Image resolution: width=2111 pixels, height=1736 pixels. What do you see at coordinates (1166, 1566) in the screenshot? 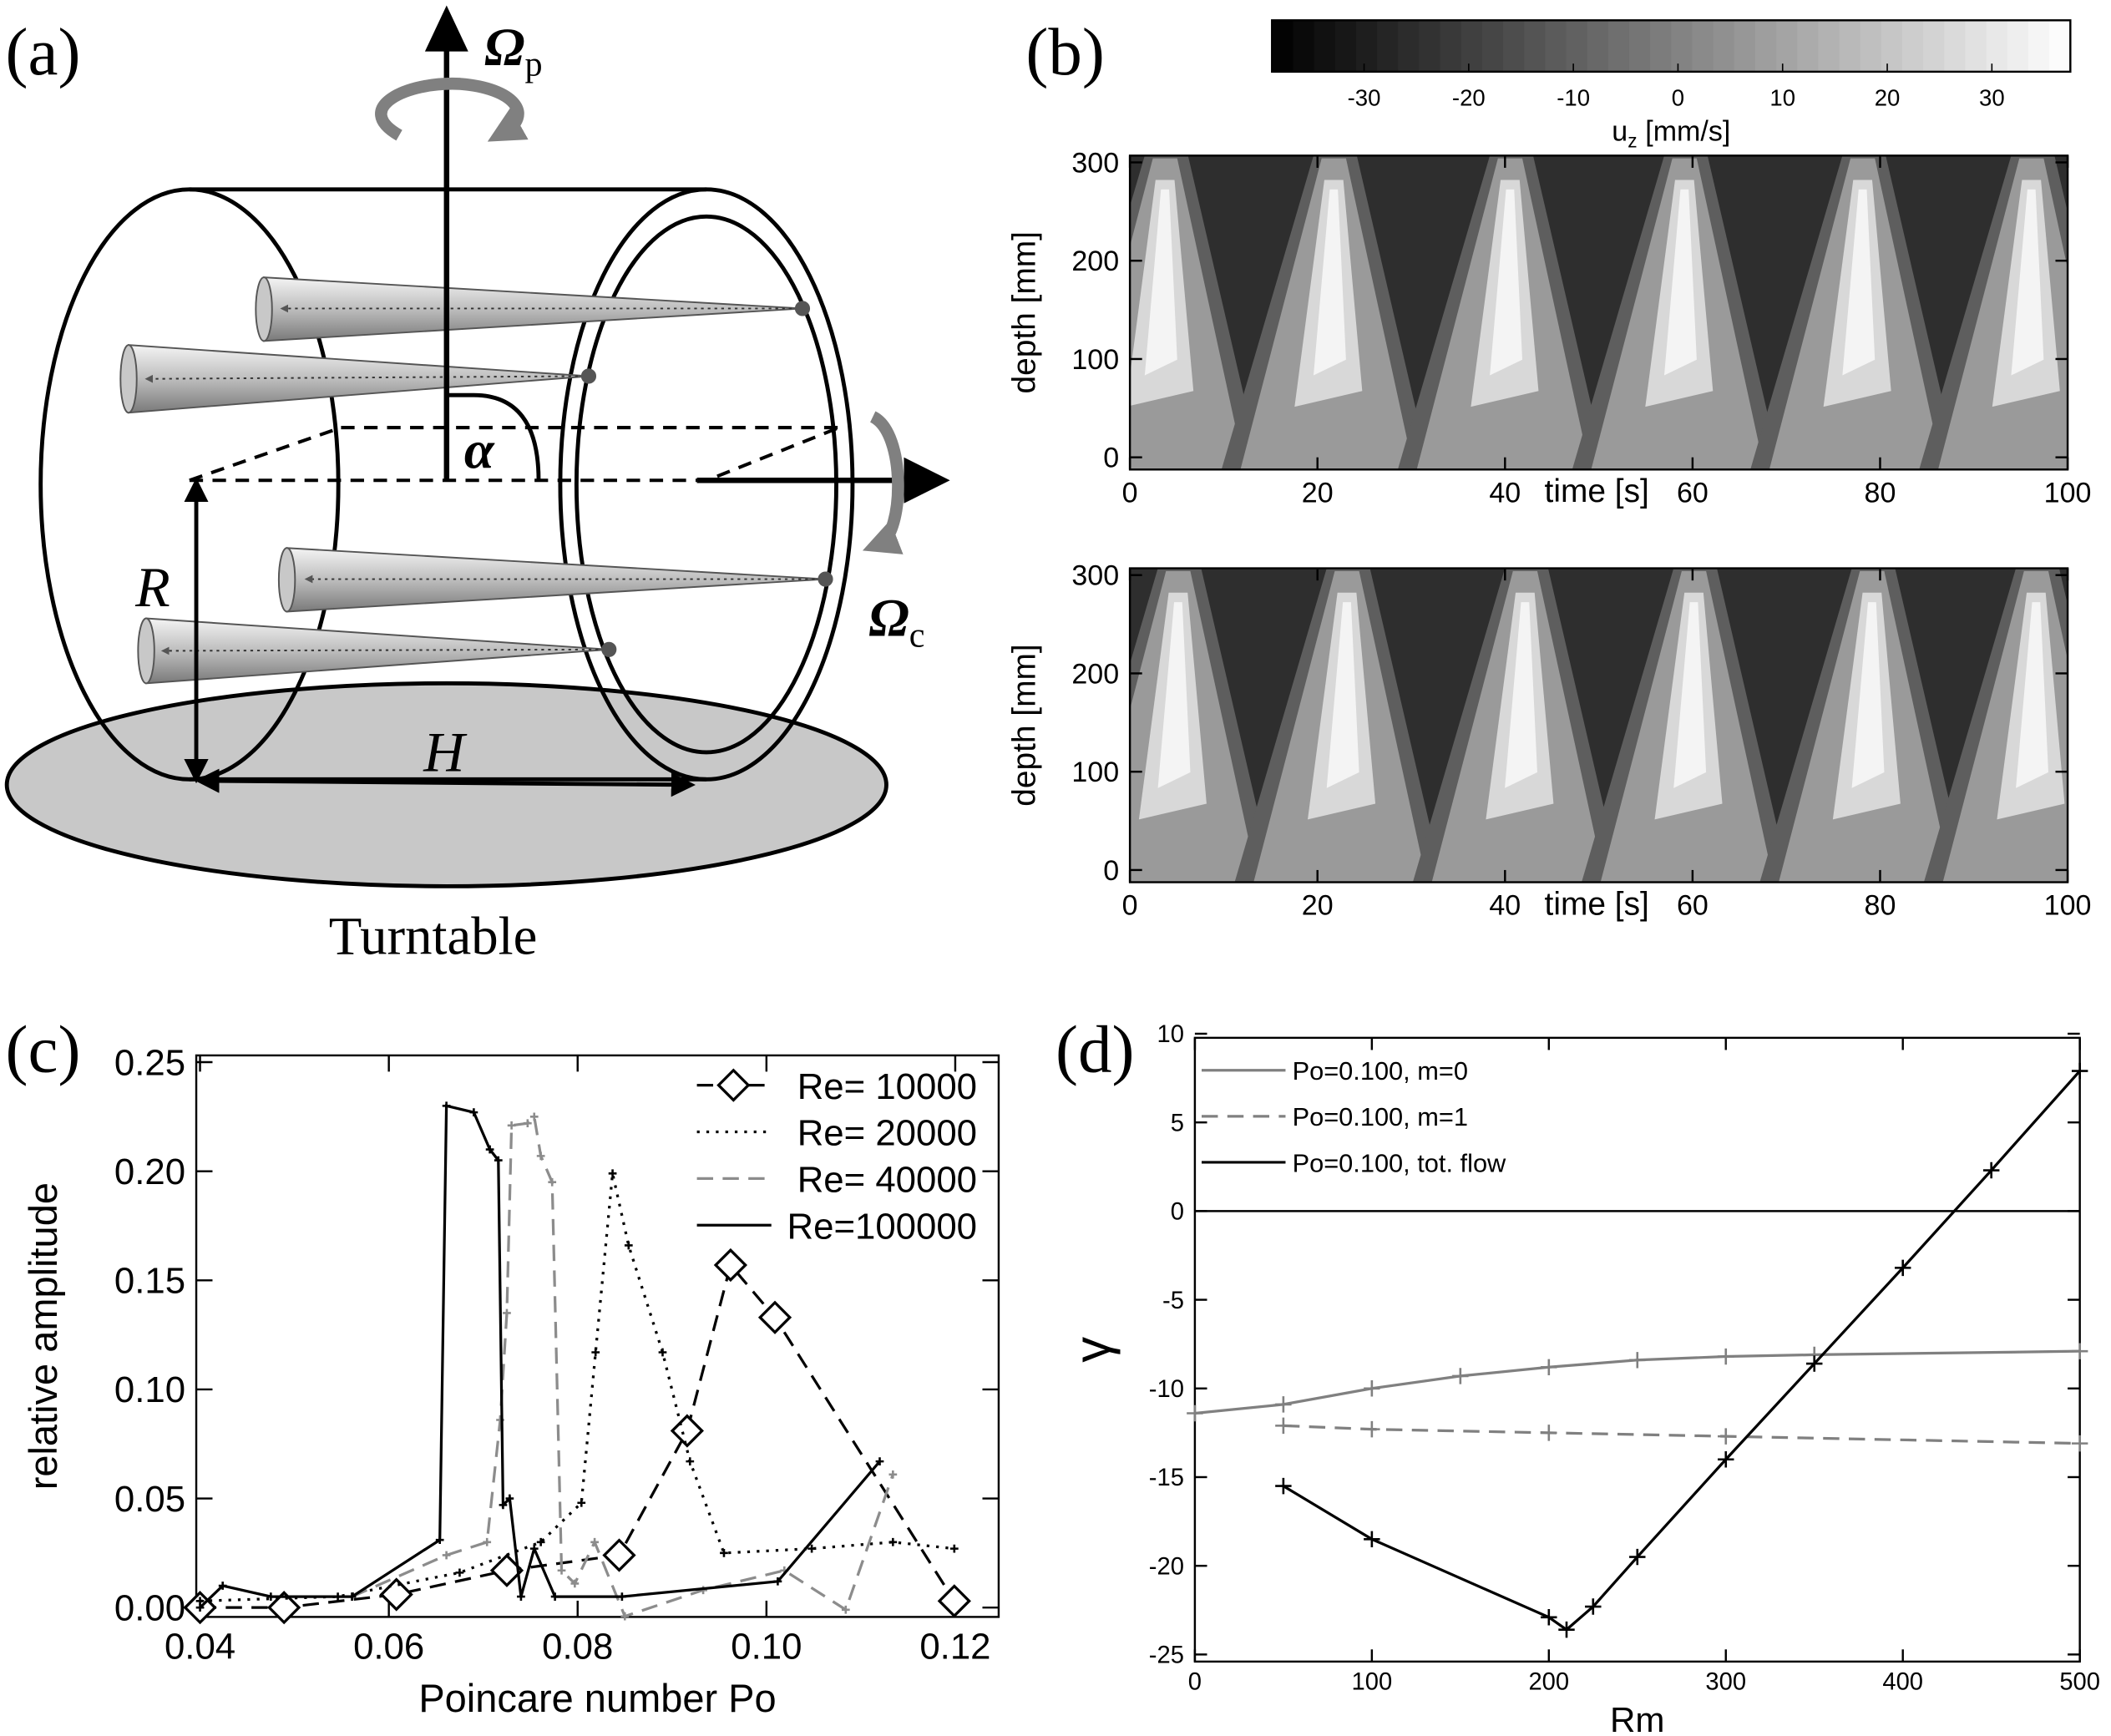
I see `y-tick-label: -20` at bounding box center [1166, 1566].